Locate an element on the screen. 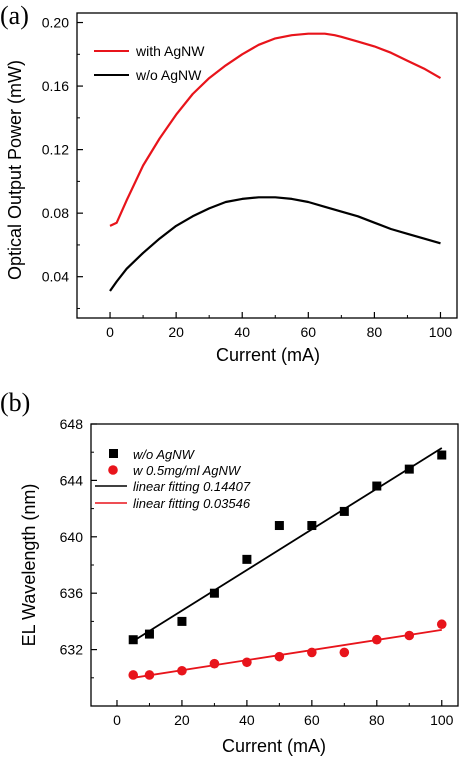  y-tick-label: 640 is located at coordinates (72, 537).